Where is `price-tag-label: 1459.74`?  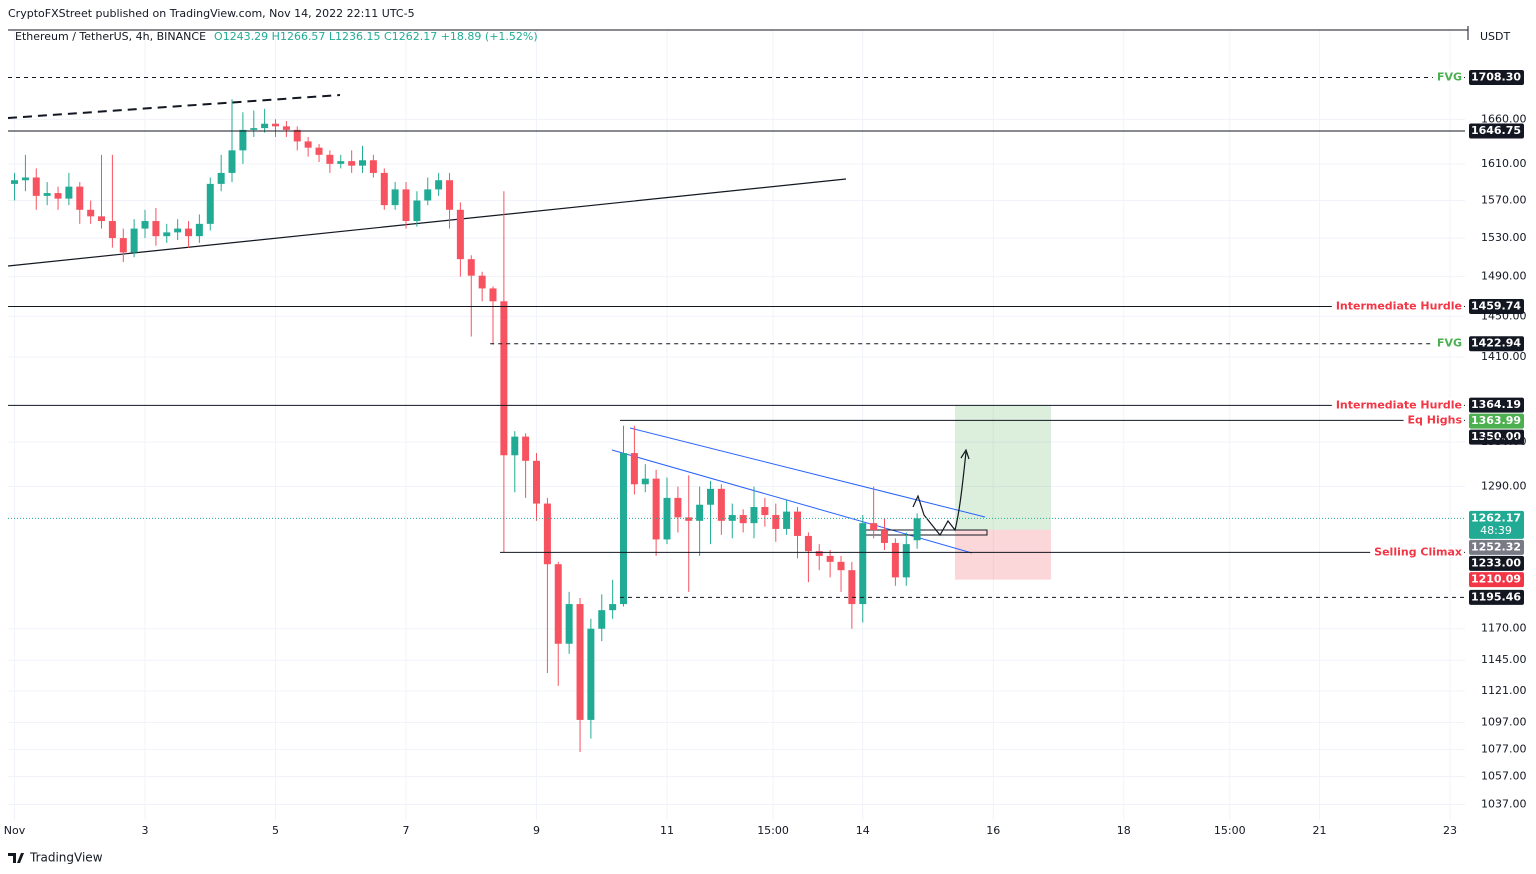
price-tag-label: 1459.74 is located at coordinates (1496, 306).